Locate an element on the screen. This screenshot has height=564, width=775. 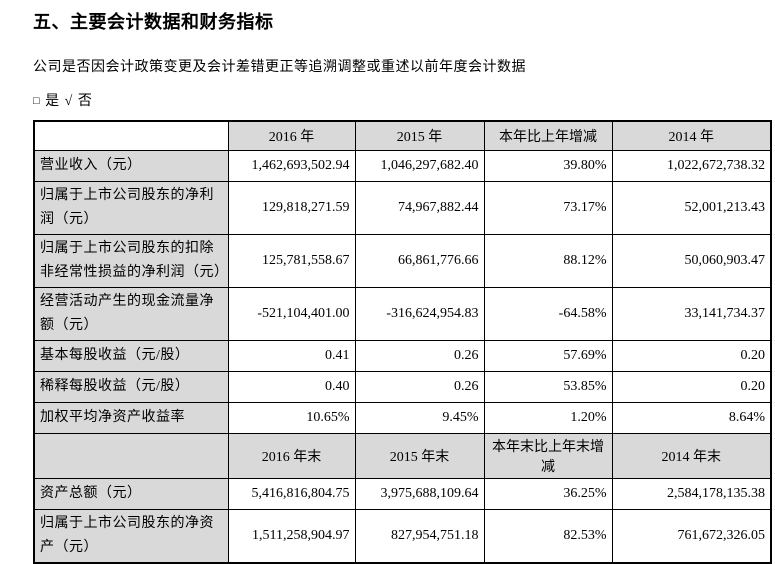
table-row-basic-eps: 基本每股收益（元/股） 0.41 0.26 57.69% 0.20 is located at coordinates (402, 355).